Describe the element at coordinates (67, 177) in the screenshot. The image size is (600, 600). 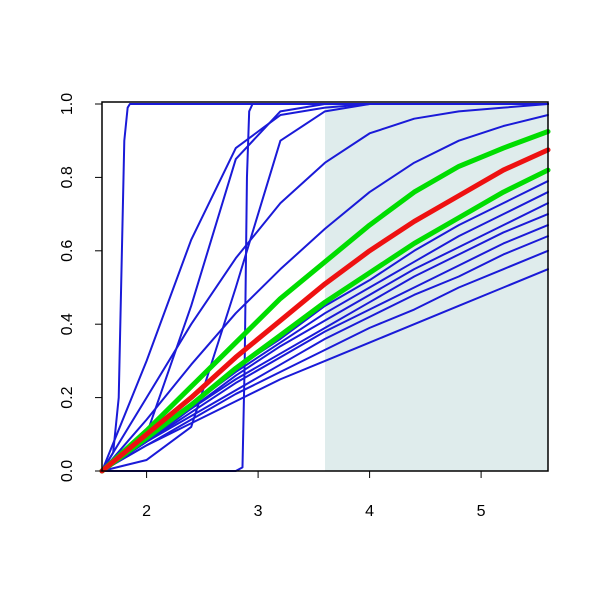
I see `y-tick-label: 0.8` at that location.